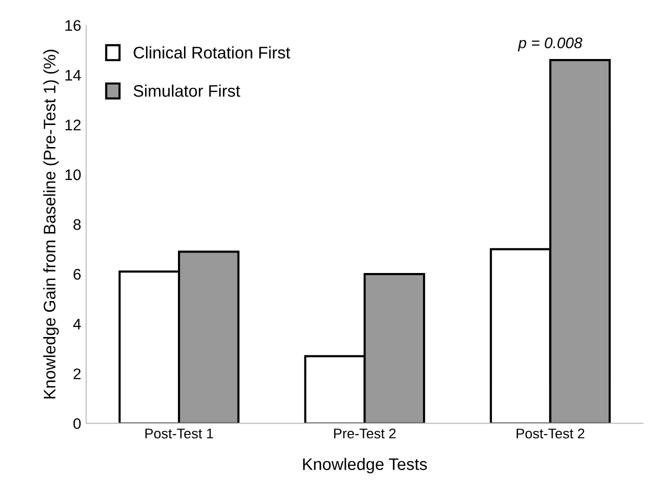 The width and height of the screenshot is (663, 504). I want to click on y-tick-label: 0, so click(77, 424).